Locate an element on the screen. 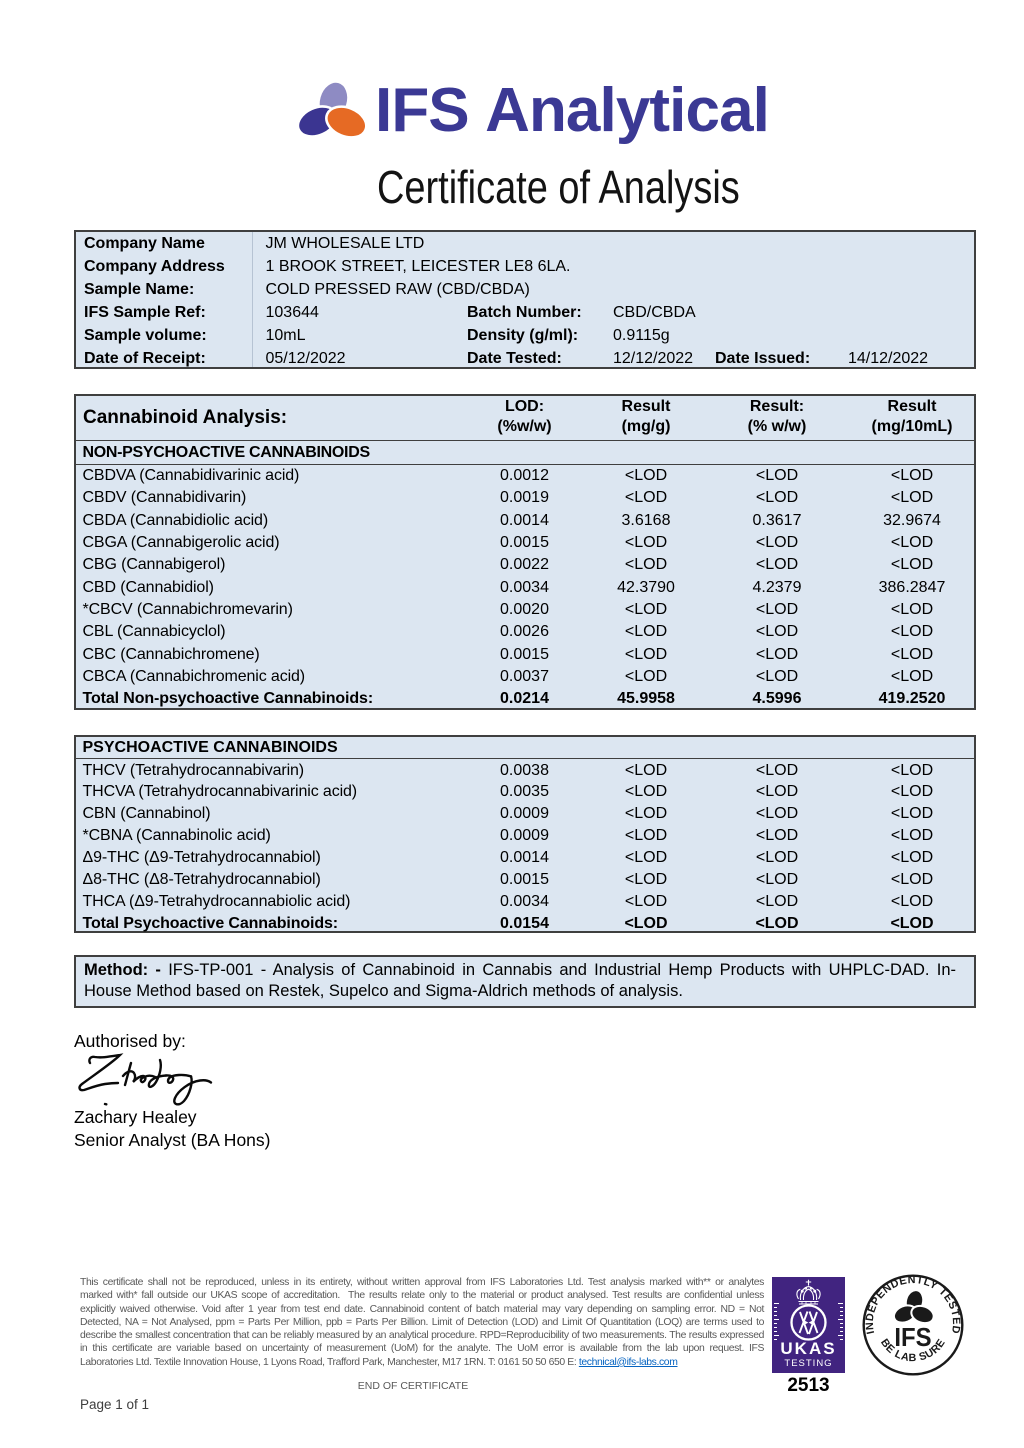  svg-text: UKAS is located at coordinates (808, 1348).